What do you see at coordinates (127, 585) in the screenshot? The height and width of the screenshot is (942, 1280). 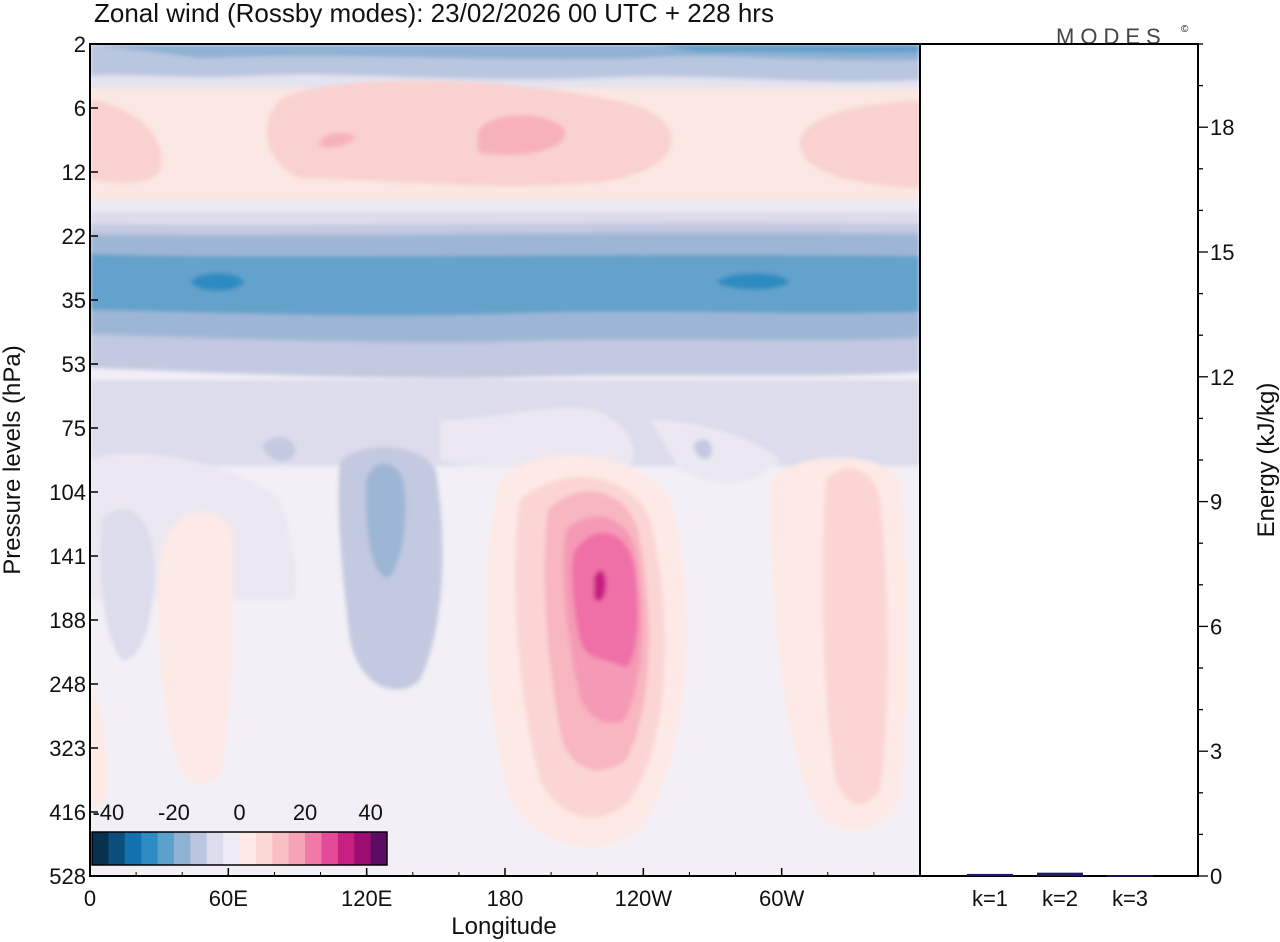 I see `tropo-negative-west` at bounding box center [127, 585].